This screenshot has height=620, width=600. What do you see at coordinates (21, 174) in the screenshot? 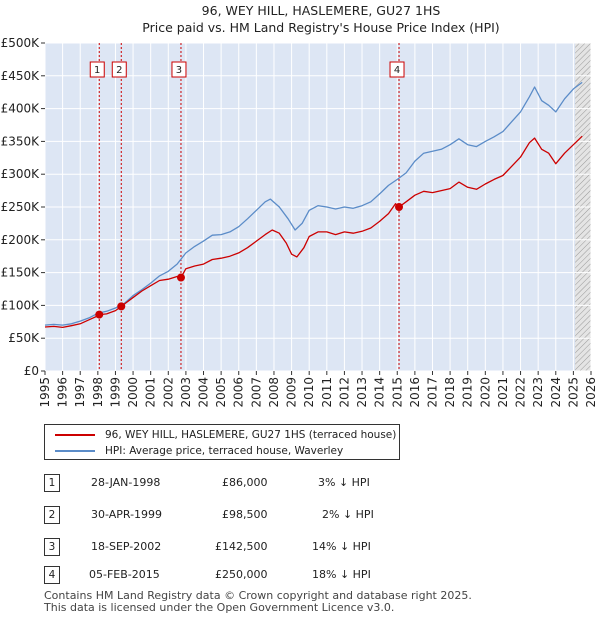
I see `y-tick-label: £300K` at bounding box center [21, 174].